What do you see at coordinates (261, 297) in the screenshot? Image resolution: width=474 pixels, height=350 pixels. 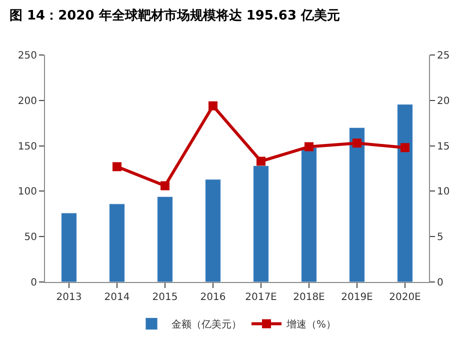 I see `x-tick-label: 2017E` at bounding box center [261, 297].